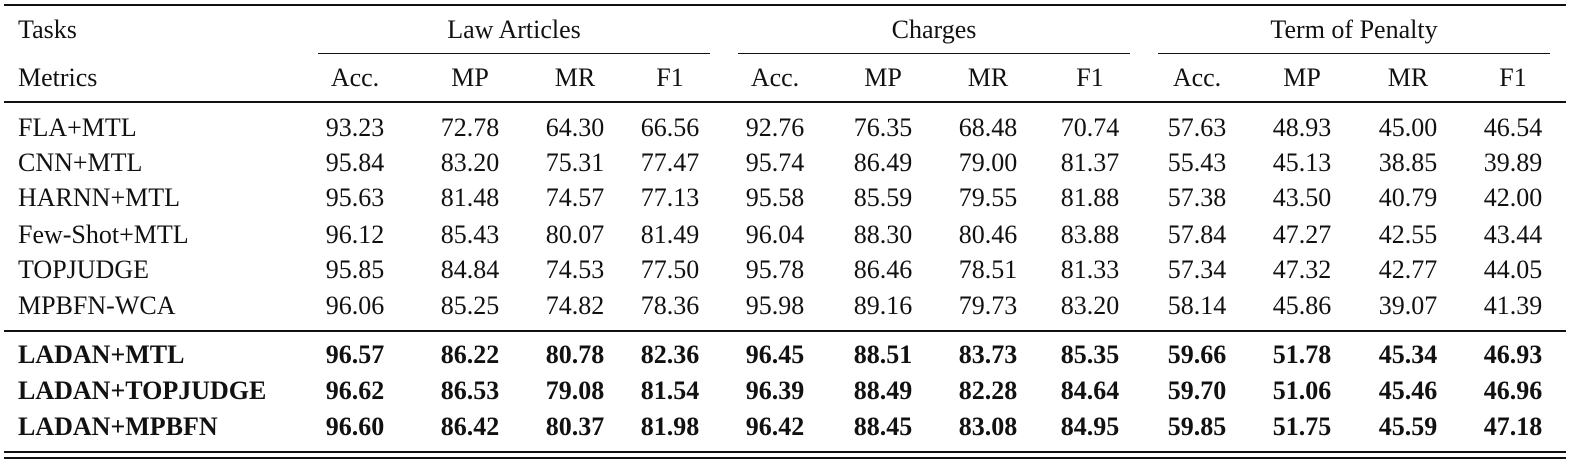 Image resolution: width=1578 pixels, height=464 pixels. What do you see at coordinates (883, 390) in the screenshot?
I see `cell: 88.49` at bounding box center [883, 390].